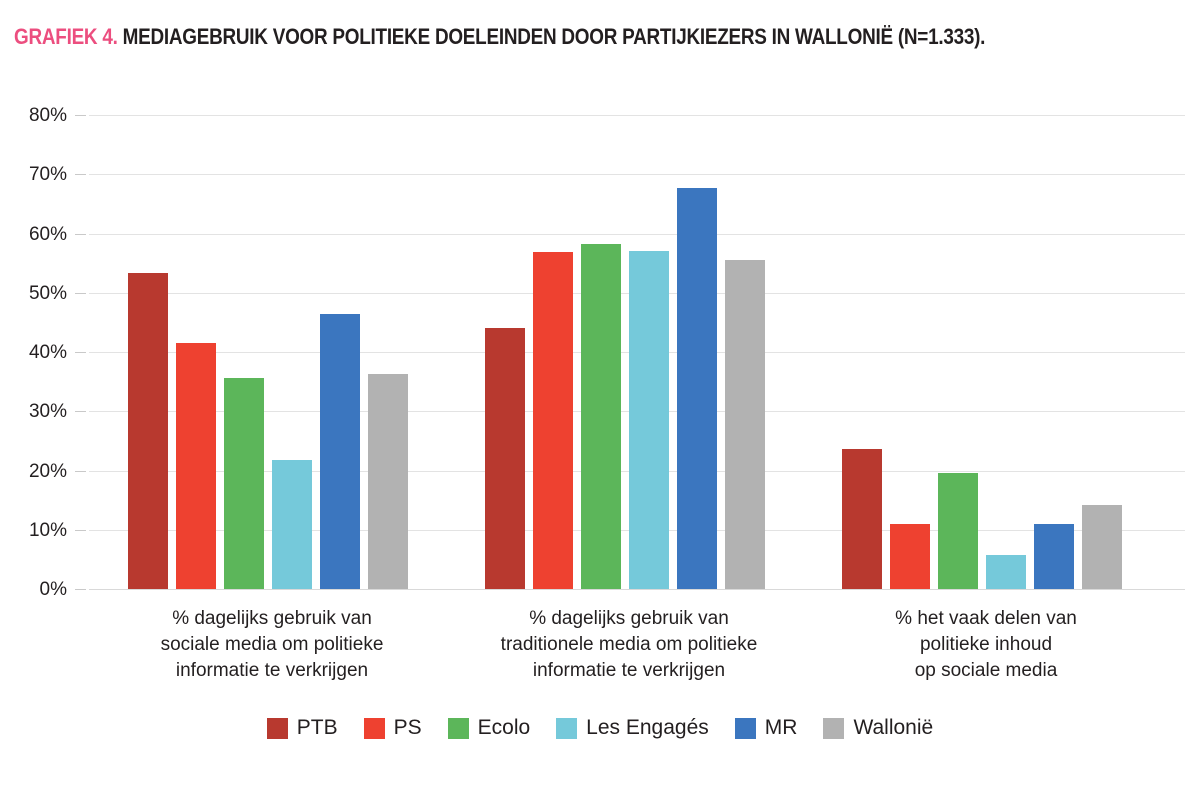 The width and height of the screenshot is (1200, 788). I want to click on legend-label: PTB, so click(317, 727).